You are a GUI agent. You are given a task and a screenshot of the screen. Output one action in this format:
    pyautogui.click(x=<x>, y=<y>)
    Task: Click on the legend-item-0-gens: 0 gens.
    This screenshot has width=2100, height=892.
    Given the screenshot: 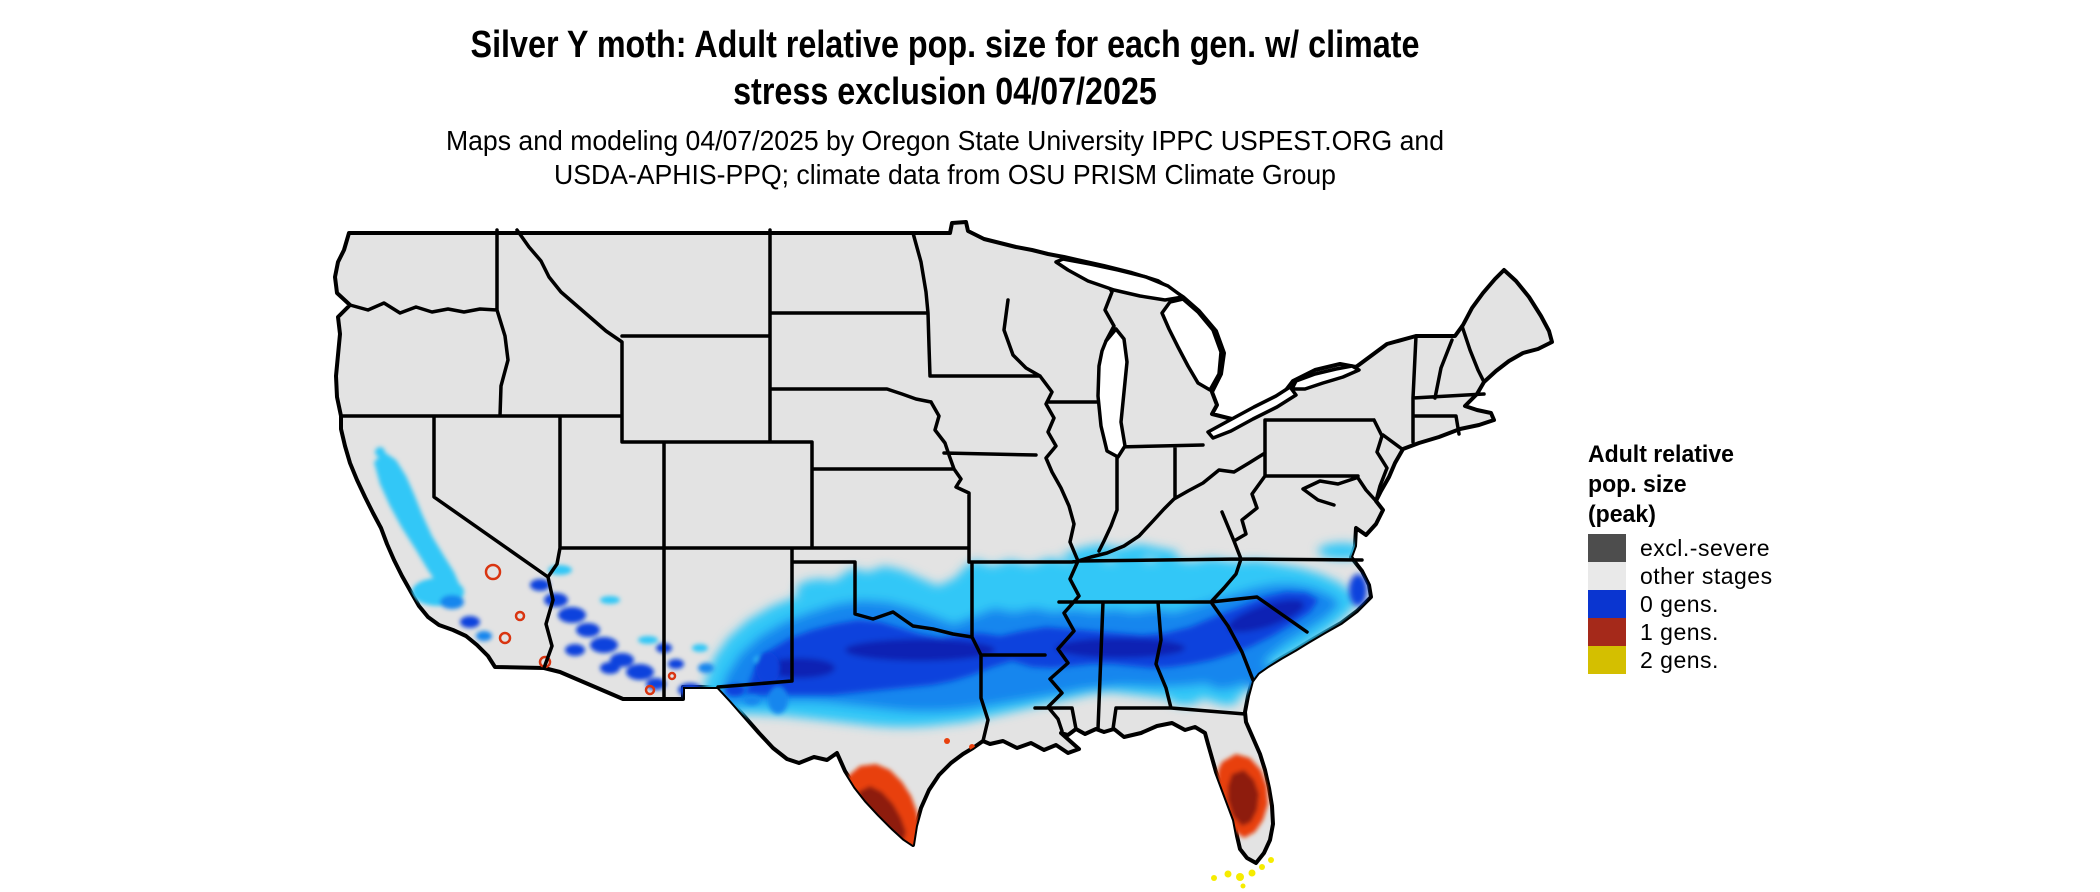 What is the action you would take?
    pyautogui.click(x=1753, y=604)
    